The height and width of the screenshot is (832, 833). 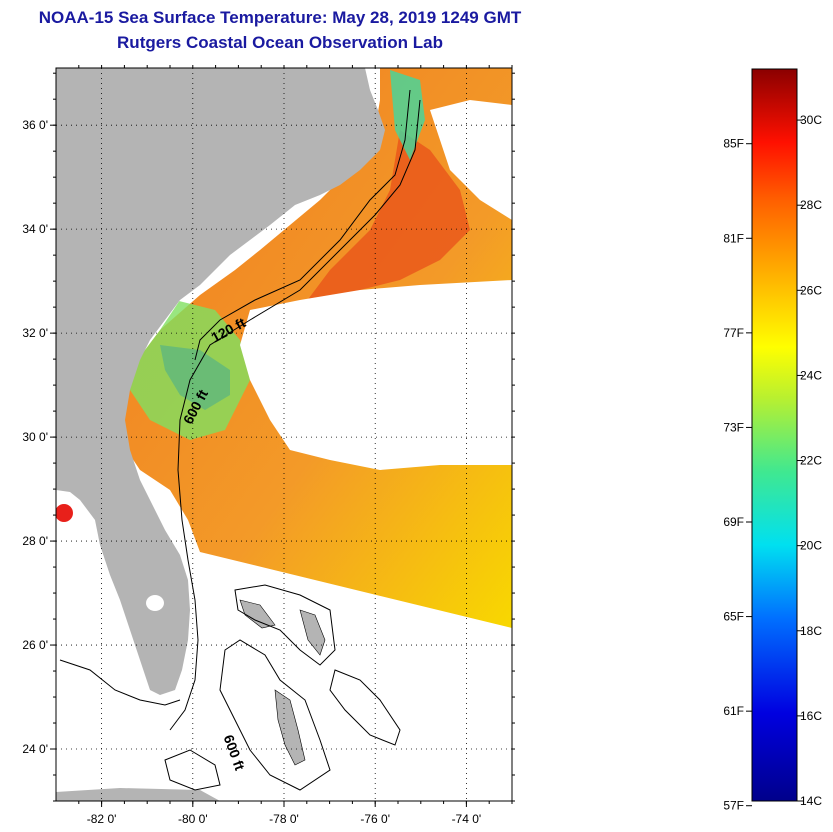 I want to click on fahrenheit-label: 57F, so click(x=733, y=806).